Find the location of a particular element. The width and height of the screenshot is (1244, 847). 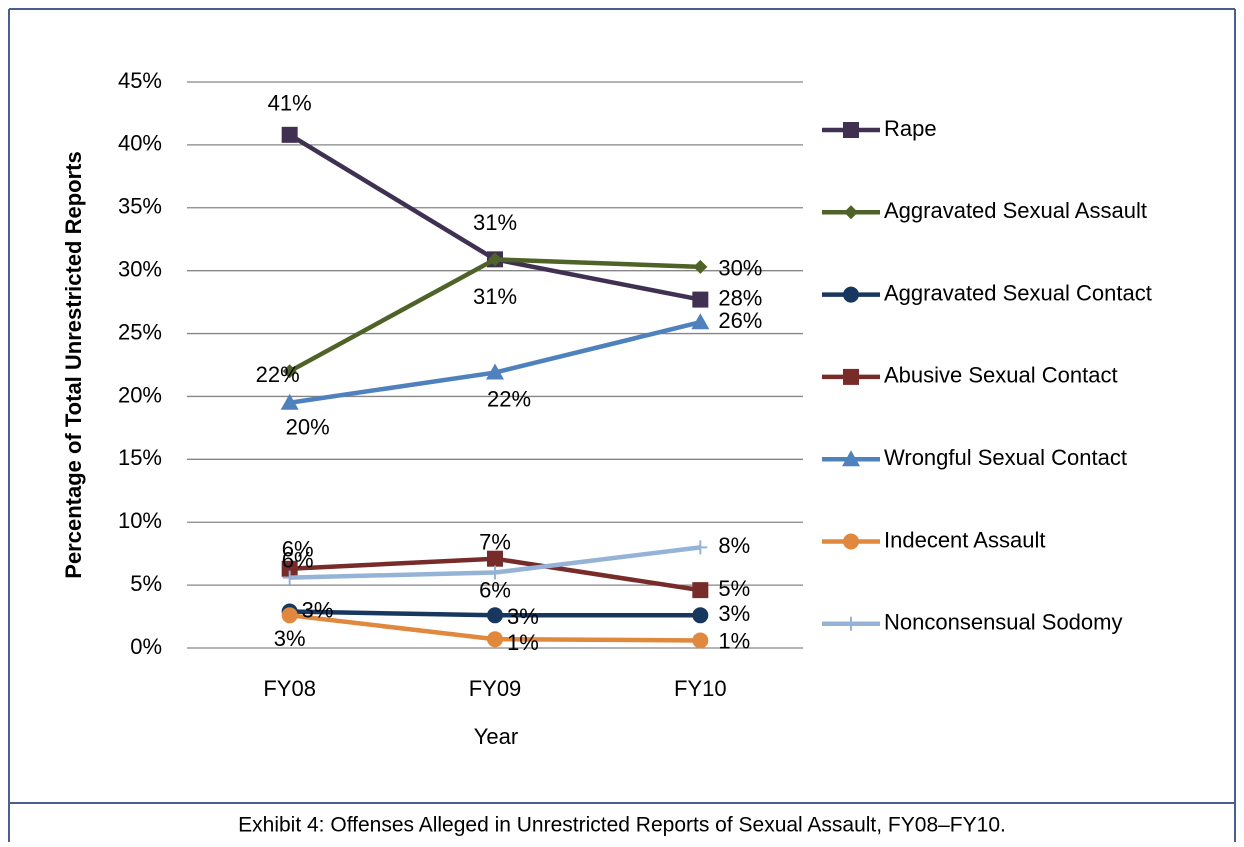

y-tick-label: 40% is located at coordinates (140, 143).